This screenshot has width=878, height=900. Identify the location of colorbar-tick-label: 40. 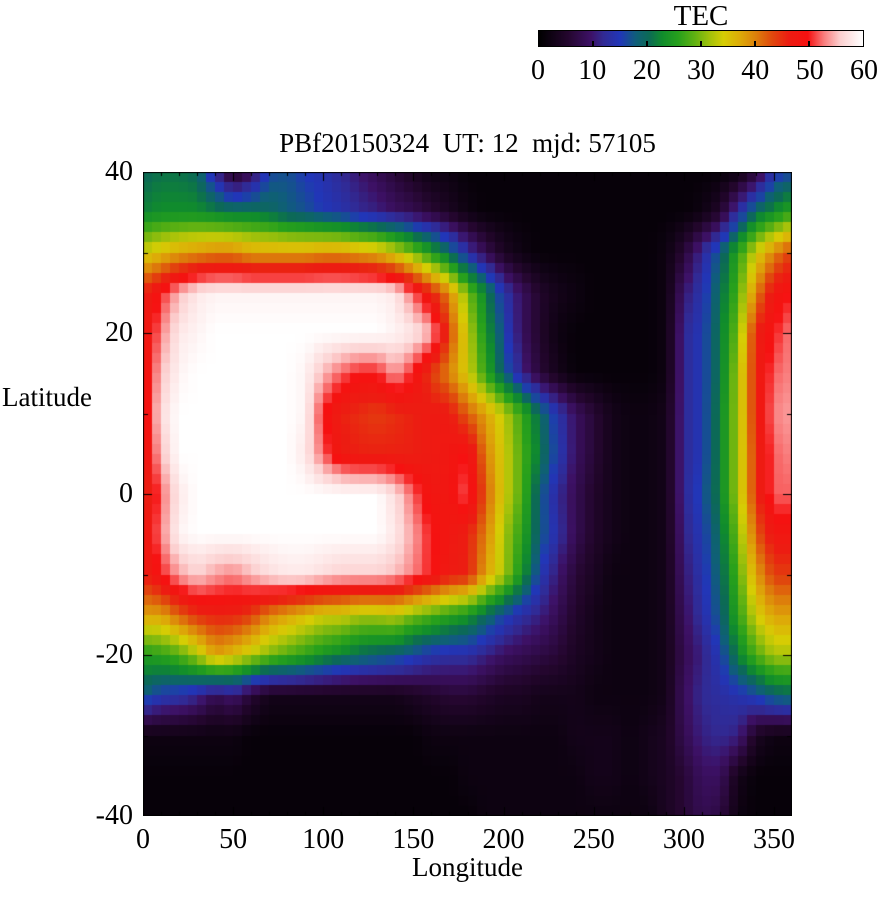
(755, 70).